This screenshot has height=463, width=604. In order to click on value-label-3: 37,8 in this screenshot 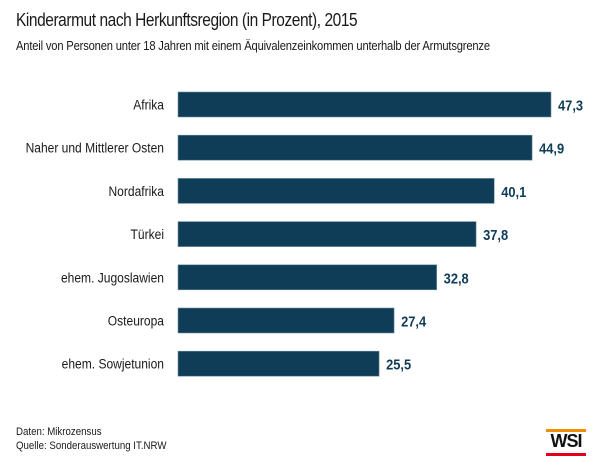, I will do `click(495, 234)`.